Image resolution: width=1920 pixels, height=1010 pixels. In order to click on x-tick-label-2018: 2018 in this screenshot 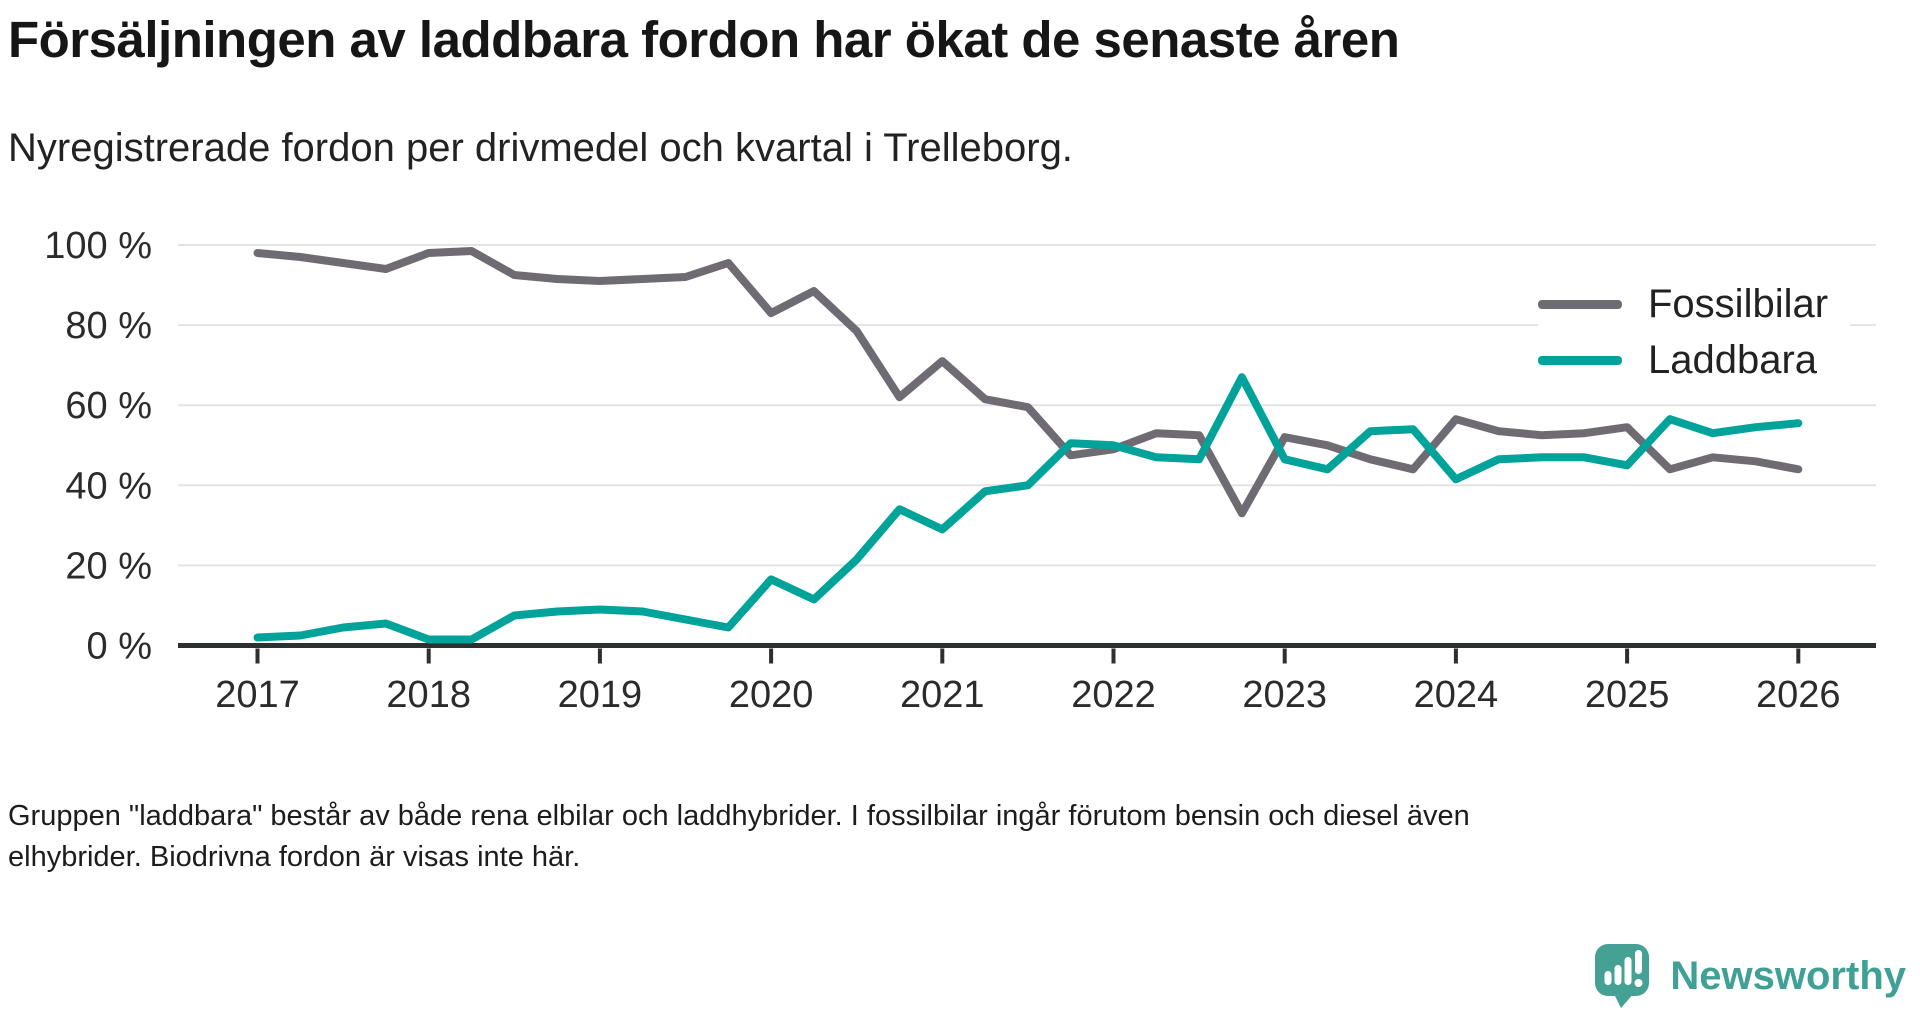, I will do `click(428, 695)`.